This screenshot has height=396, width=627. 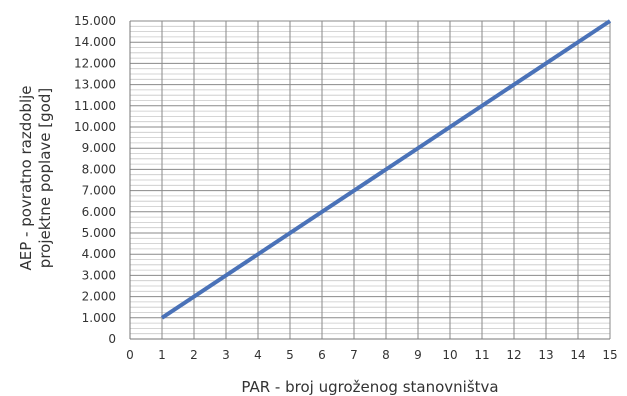 What do you see at coordinates (95, 42) in the screenshot?
I see `y-tick-label: 14.000` at bounding box center [95, 42].